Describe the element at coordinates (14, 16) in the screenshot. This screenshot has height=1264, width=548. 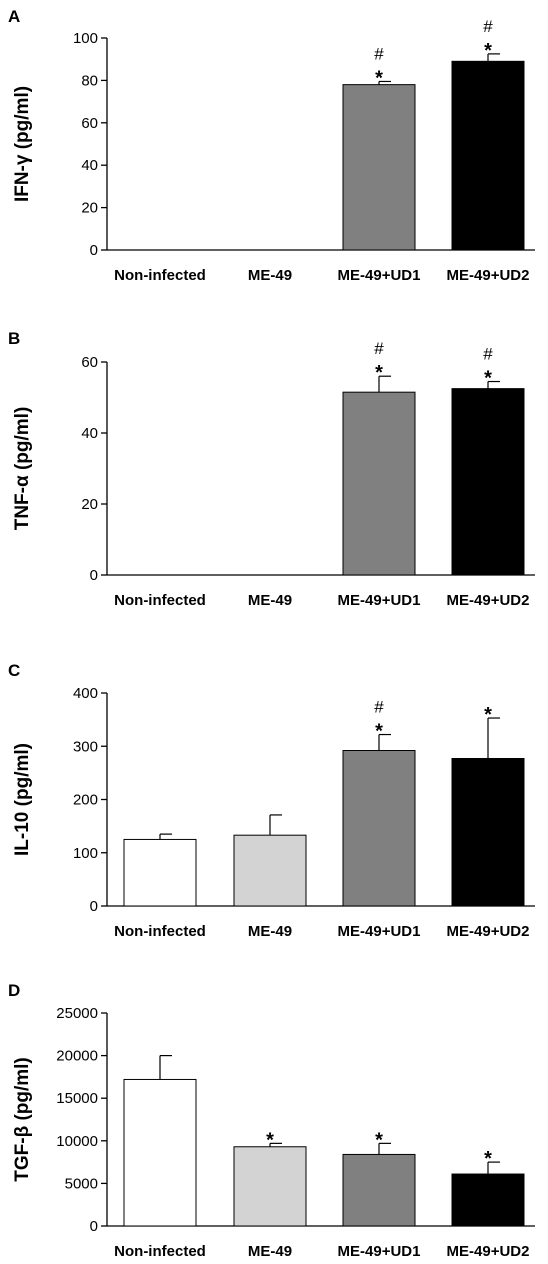
I see `panel-letter: A` at that location.